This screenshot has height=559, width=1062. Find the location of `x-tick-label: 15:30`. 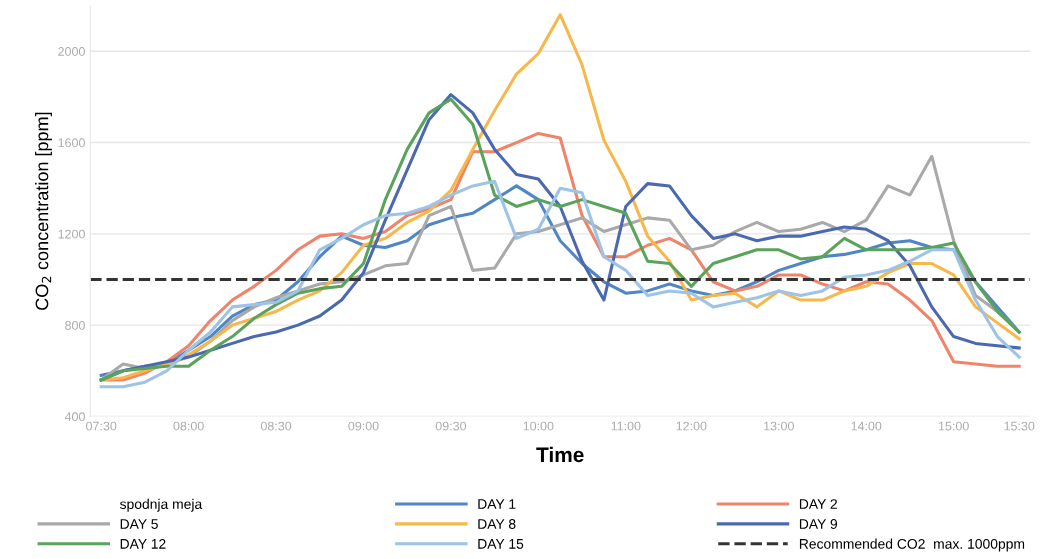

x-tick-label: 15:30 is located at coordinates (1019, 426).